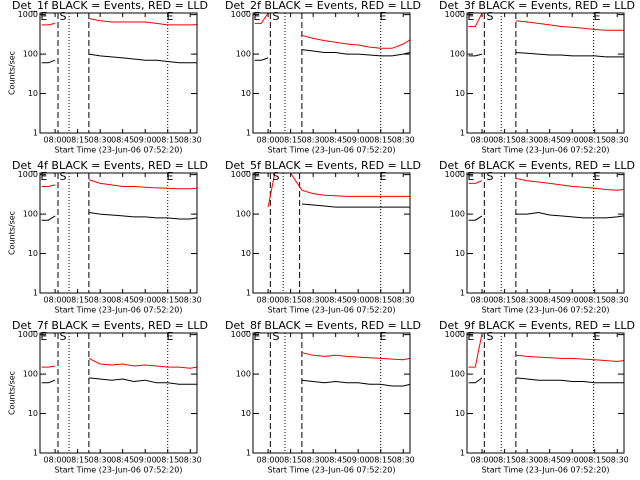 This screenshot has height=480, width=640. What do you see at coordinates (323, 6) in the screenshot?
I see `chart-title: Det_2f BLACK = Events, RED = LLD` at bounding box center [323, 6].